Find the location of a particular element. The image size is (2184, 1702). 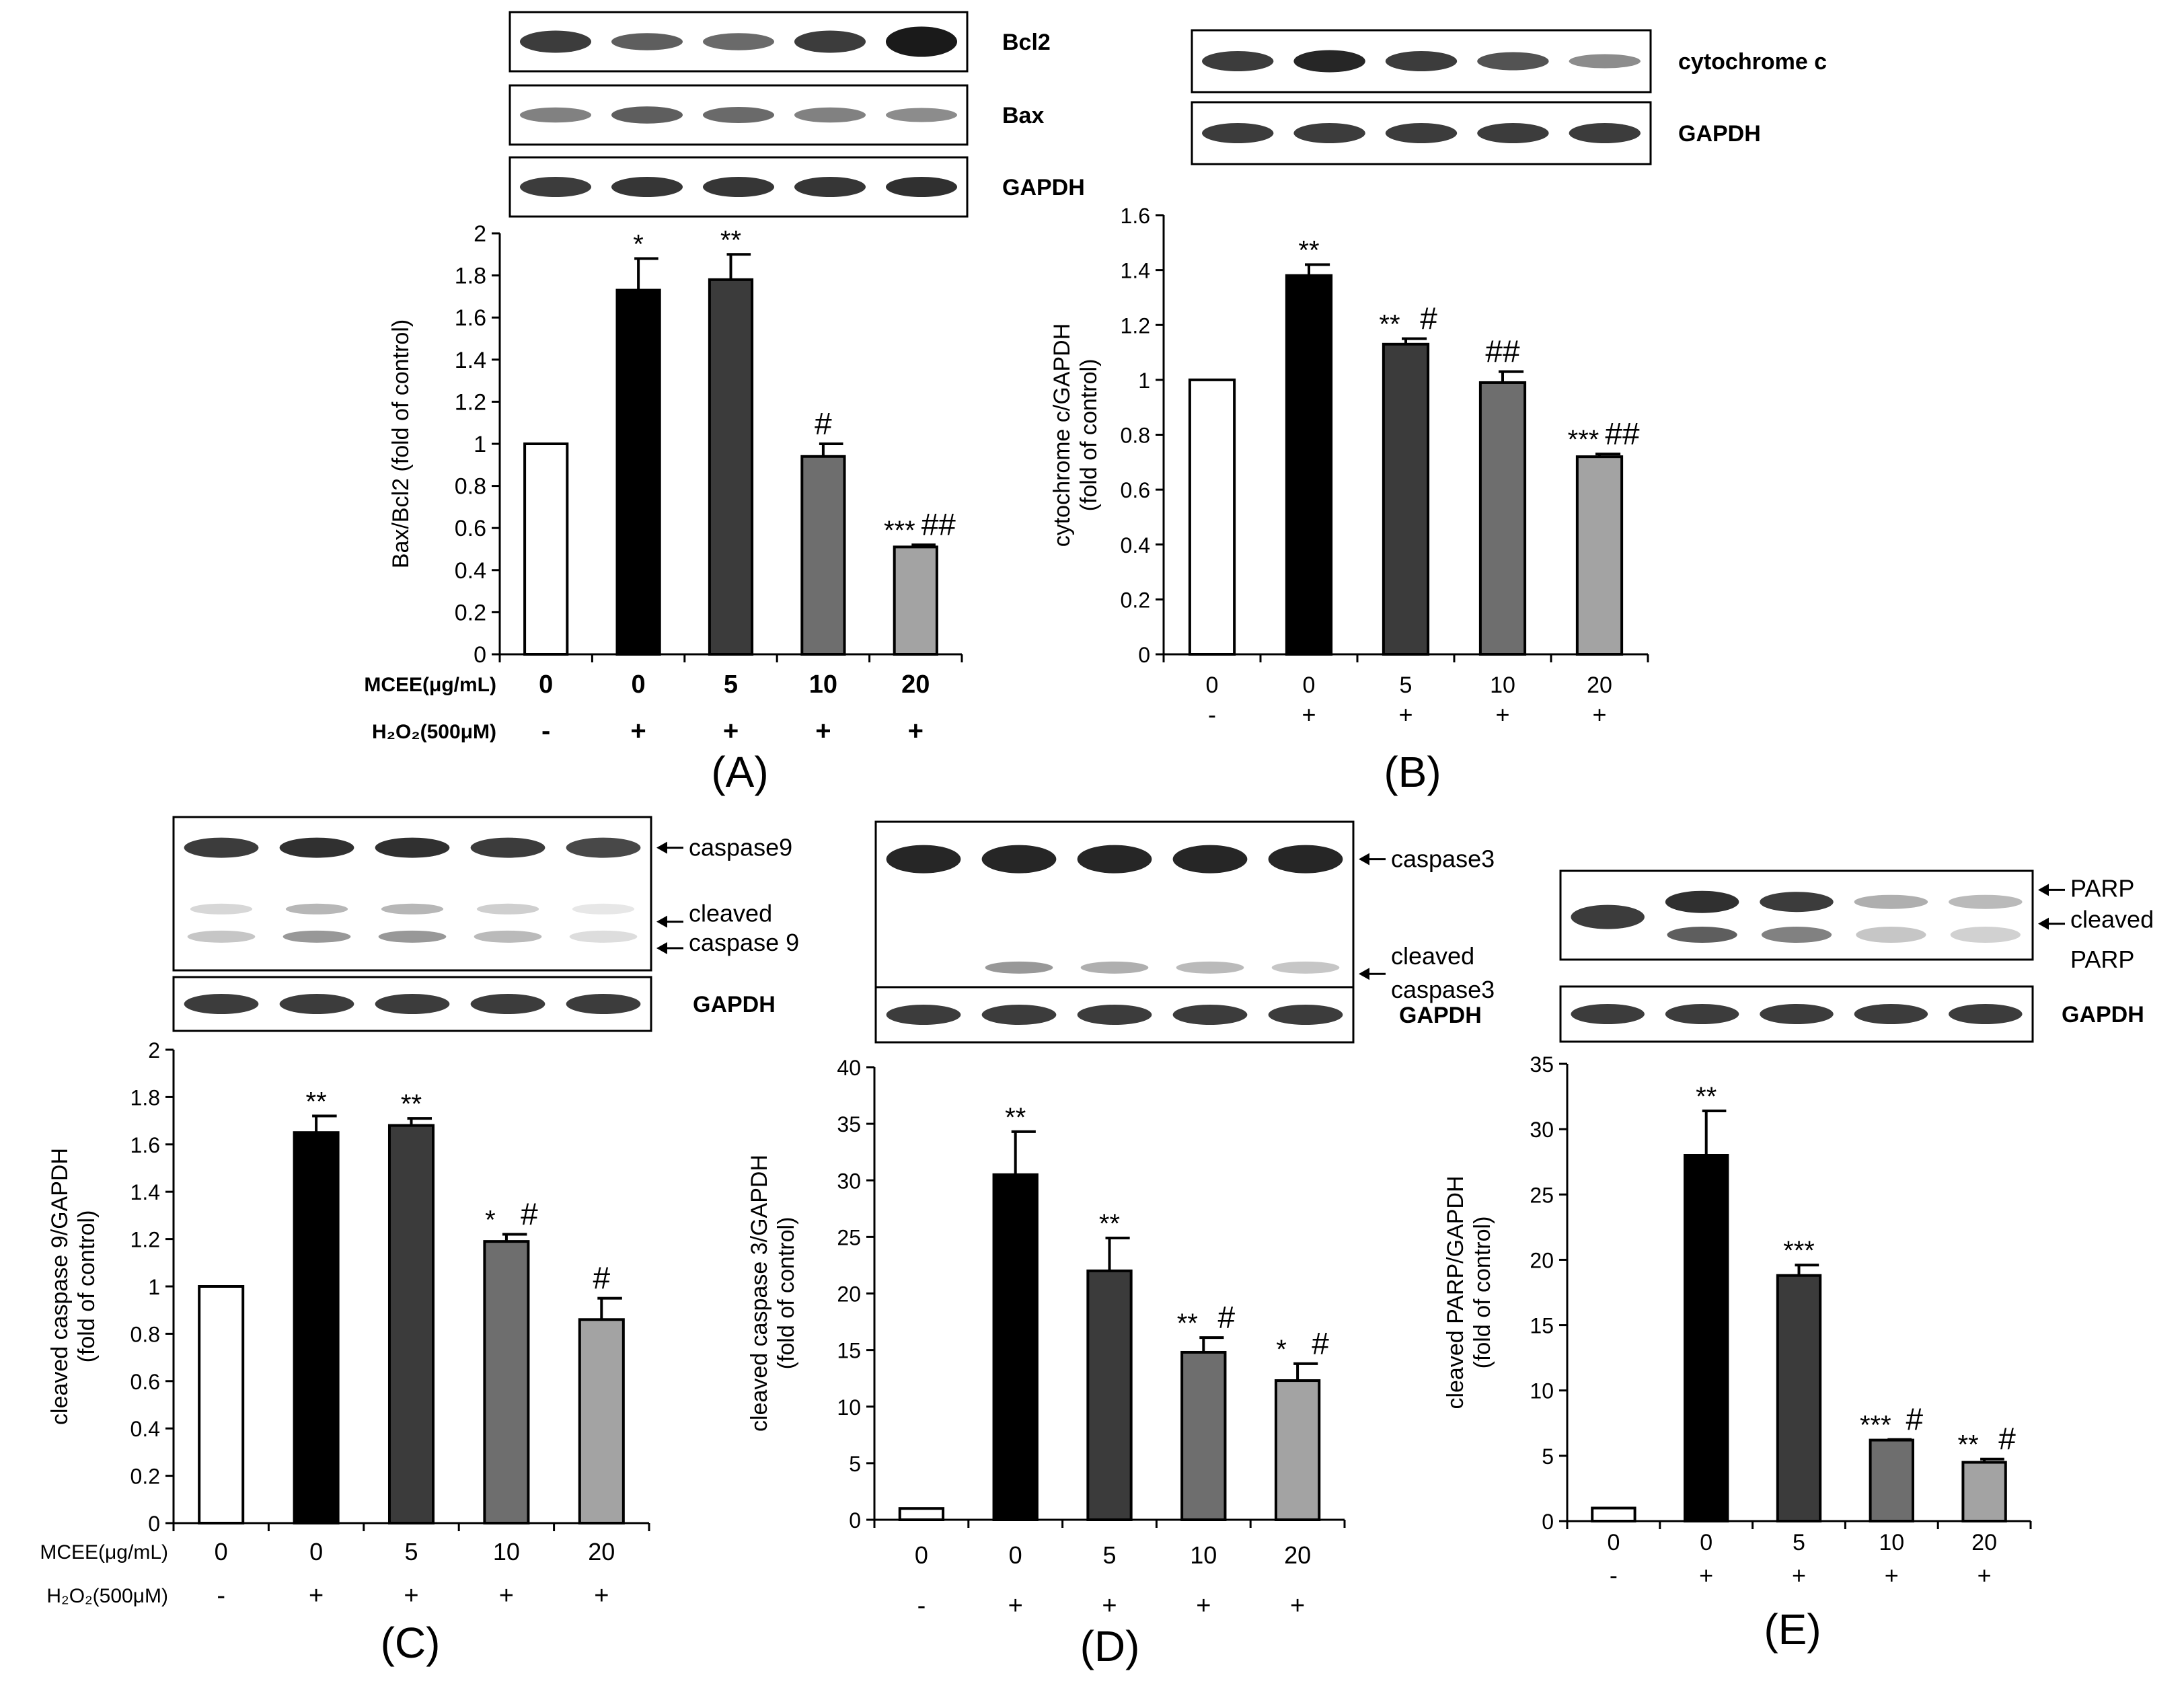

significance-hash: ## is located at coordinates (1502, 351).